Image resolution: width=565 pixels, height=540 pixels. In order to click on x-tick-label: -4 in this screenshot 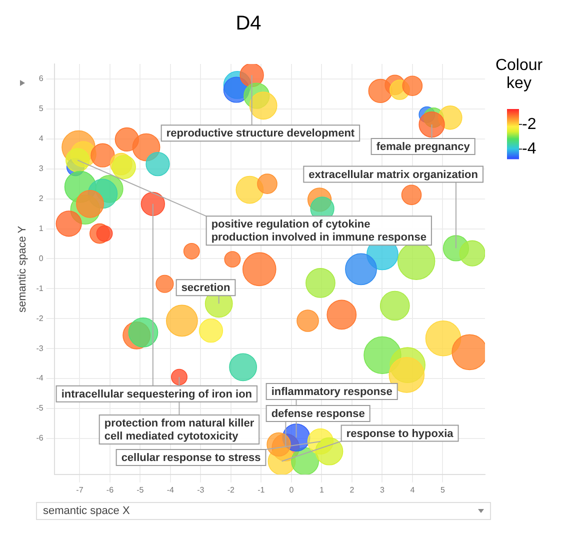, I will do `click(170, 489)`.